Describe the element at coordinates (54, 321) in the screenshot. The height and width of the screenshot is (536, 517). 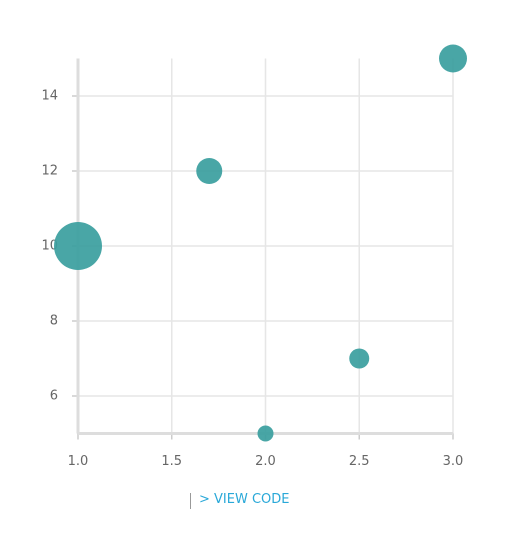
I see `y-tick-label: 8` at that location.